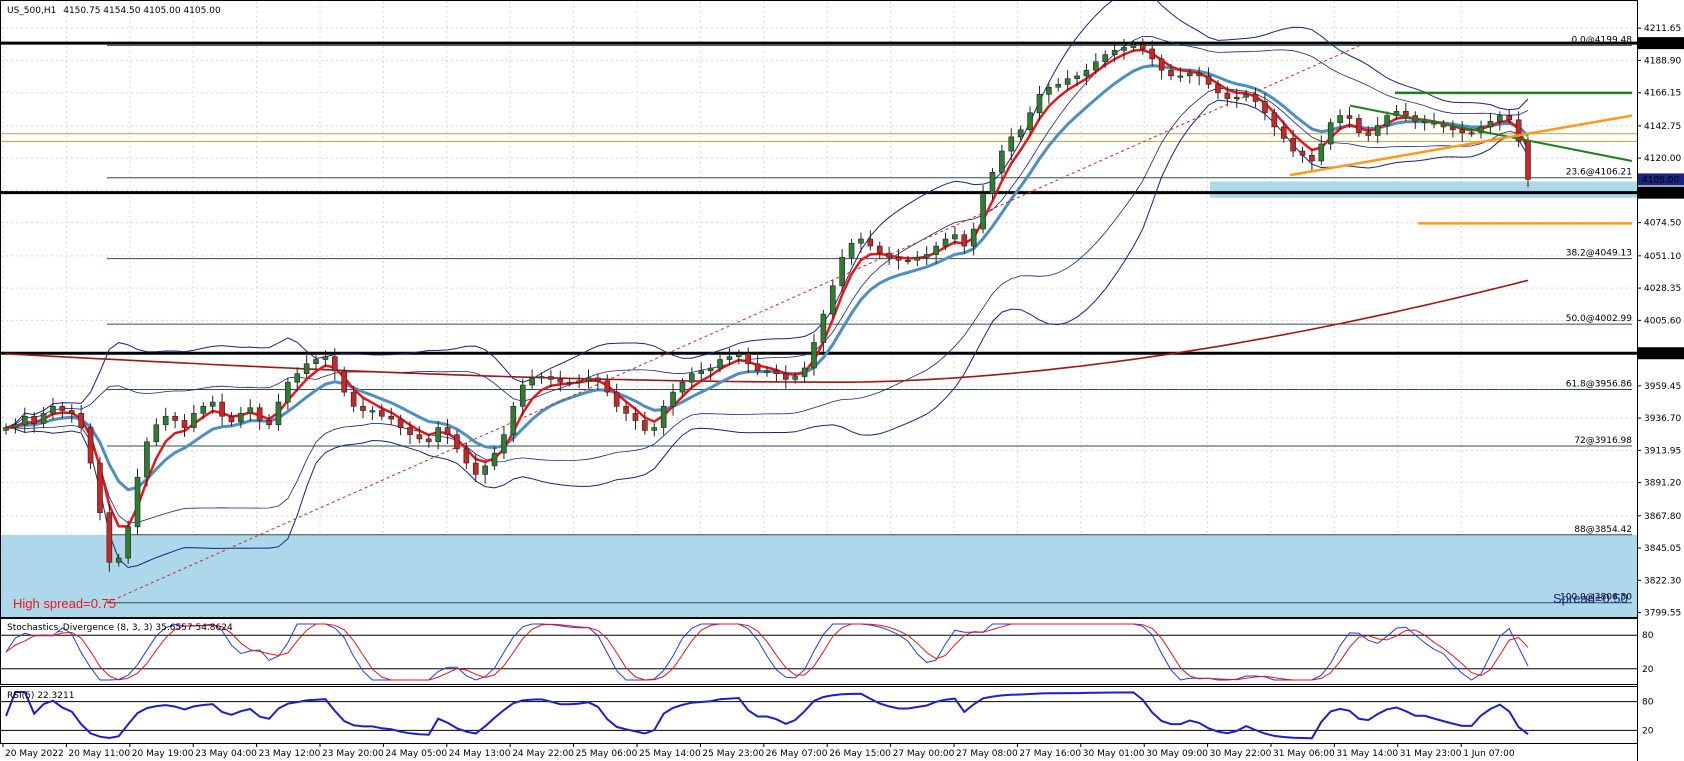 The image size is (1684, 761). Describe the element at coordinates (480, 754) in the screenshot. I see `time-tick-label: 24 May 13:00` at that location.